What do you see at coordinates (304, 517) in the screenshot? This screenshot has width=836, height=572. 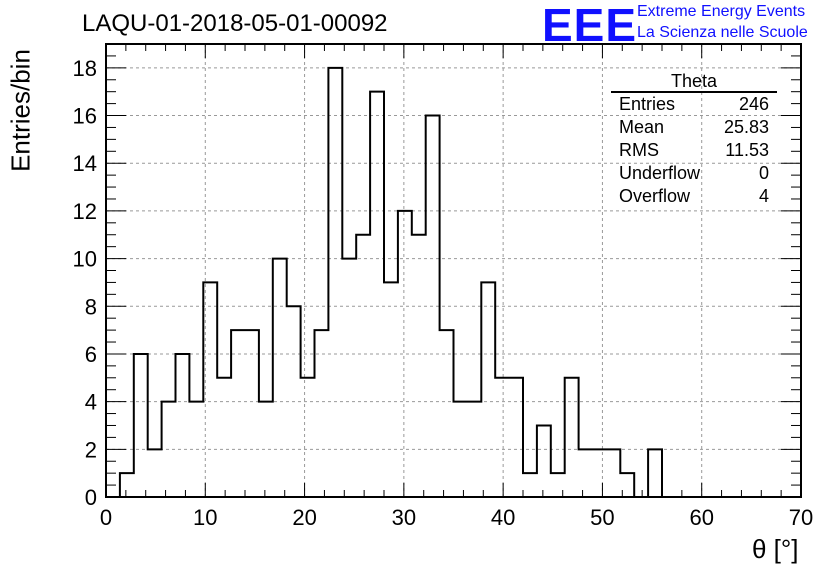 I see `x-tick-label: 20` at bounding box center [304, 517].